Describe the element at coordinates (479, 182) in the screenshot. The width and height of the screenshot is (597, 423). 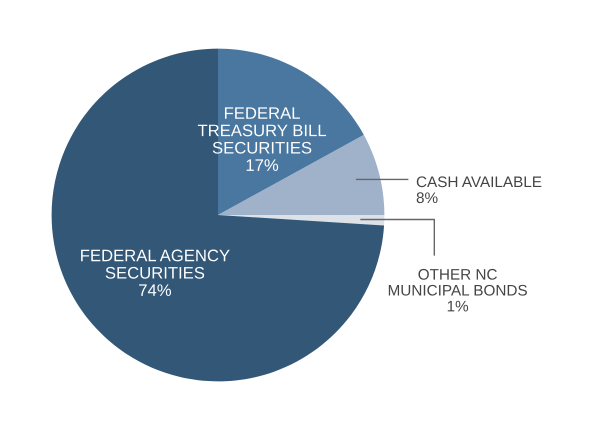
I see `slice-label: CASH AVAILABLE` at that location.